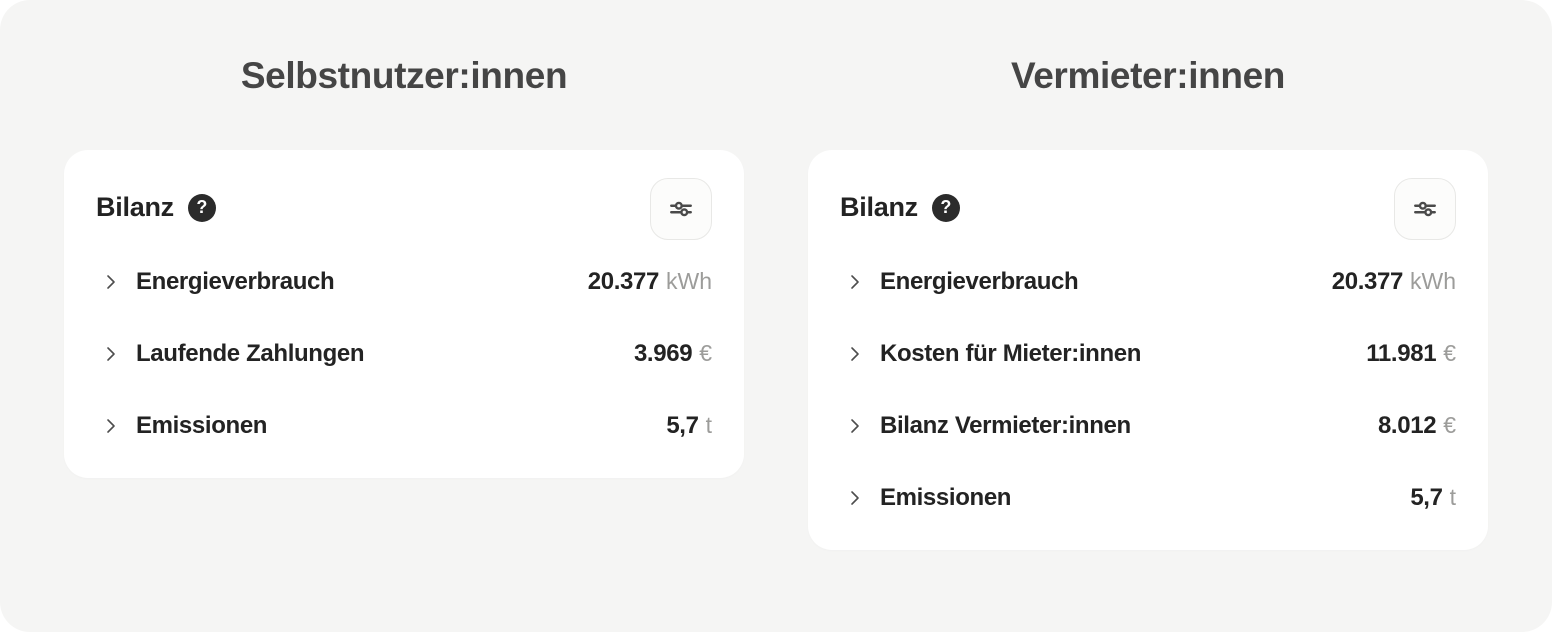 Image resolution: width=1552 pixels, height=632 pixels. I want to click on row-label: Kosten für Mieter:innen, so click(1011, 353).